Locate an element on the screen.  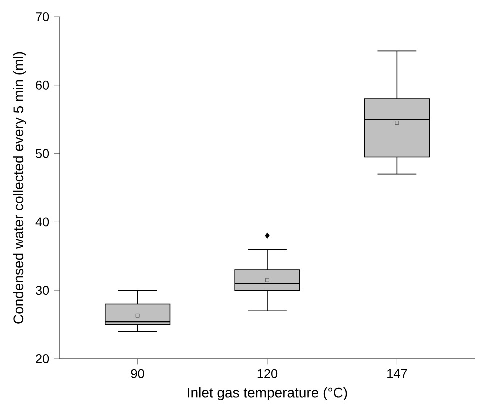
y-tick-label: 40 is located at coordinates (43, 222).